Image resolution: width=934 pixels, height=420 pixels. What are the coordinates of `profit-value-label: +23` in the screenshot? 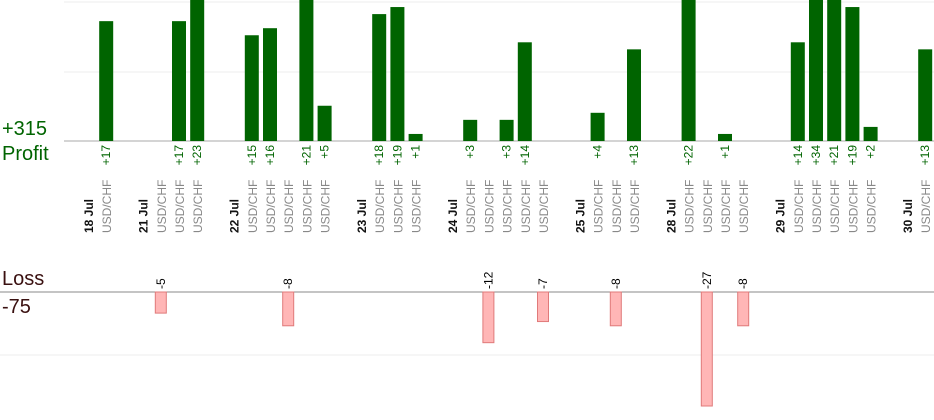 It's located at (197, 155).